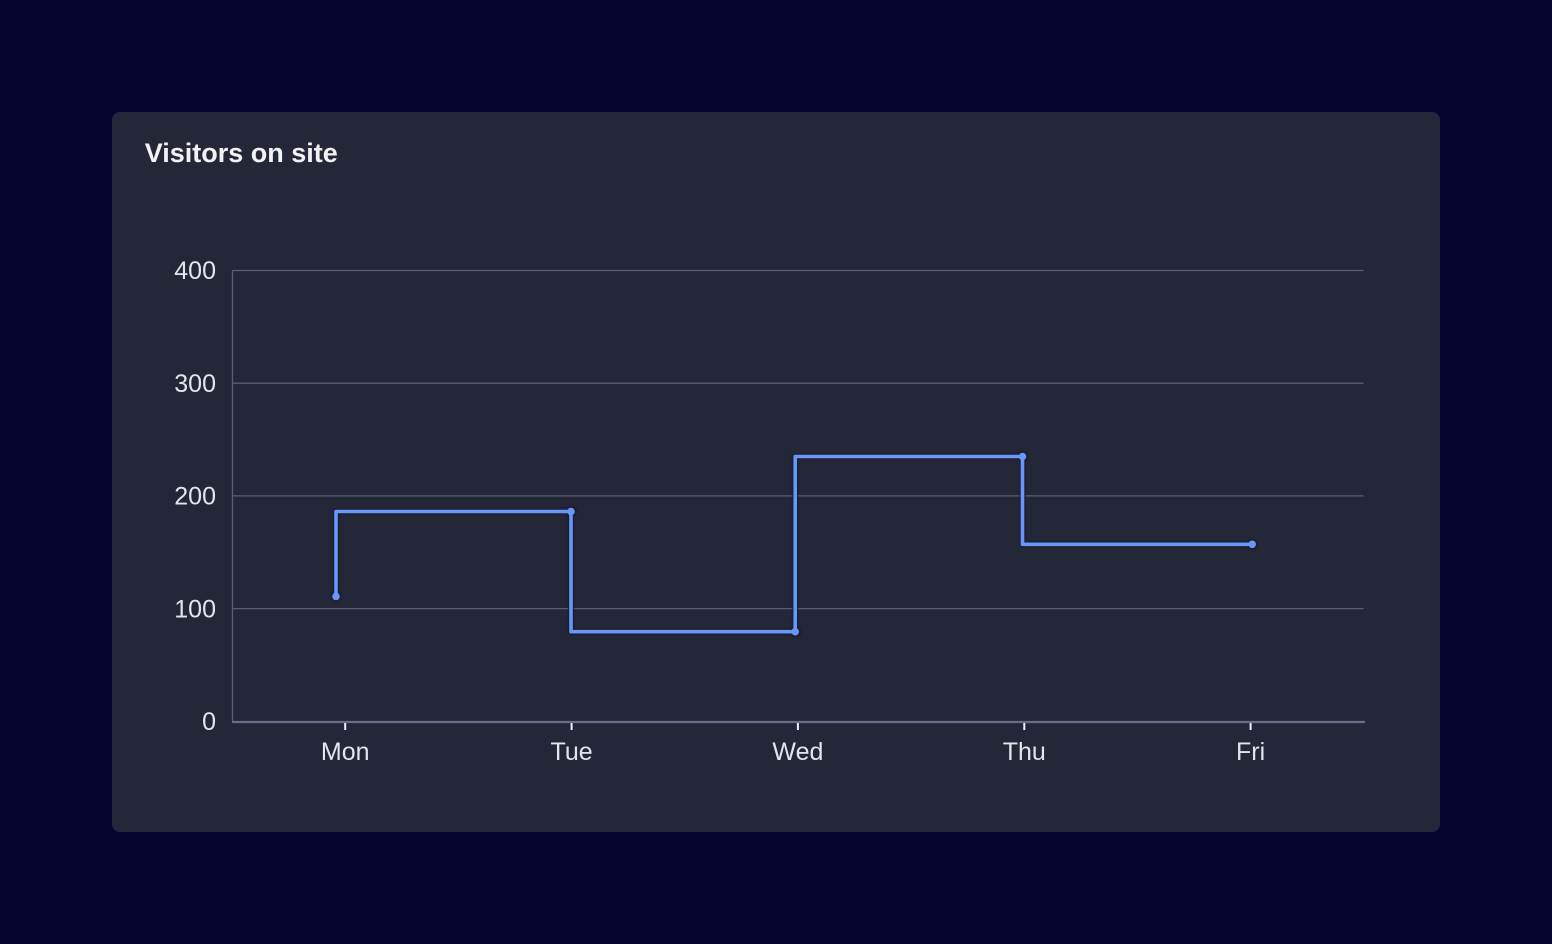 The image size is (1552, 944). Describe the element at coordinates (241, 153) in the screenshot. I see `svg-text: Visitors on site` at that location.